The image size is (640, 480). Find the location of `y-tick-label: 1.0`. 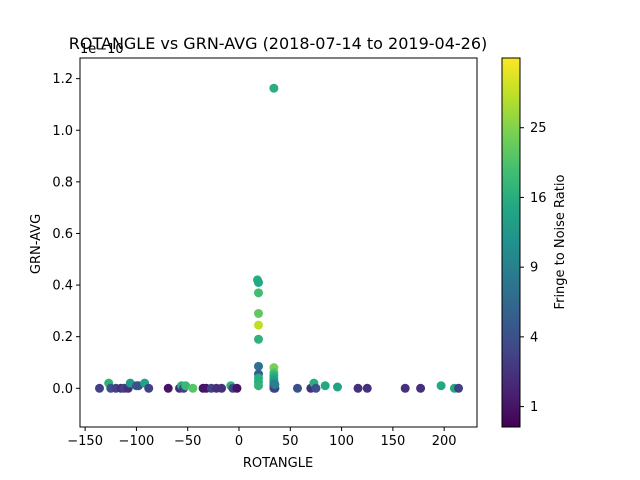

y-tick-label: 1.0 is located at coordinates (62, 131).